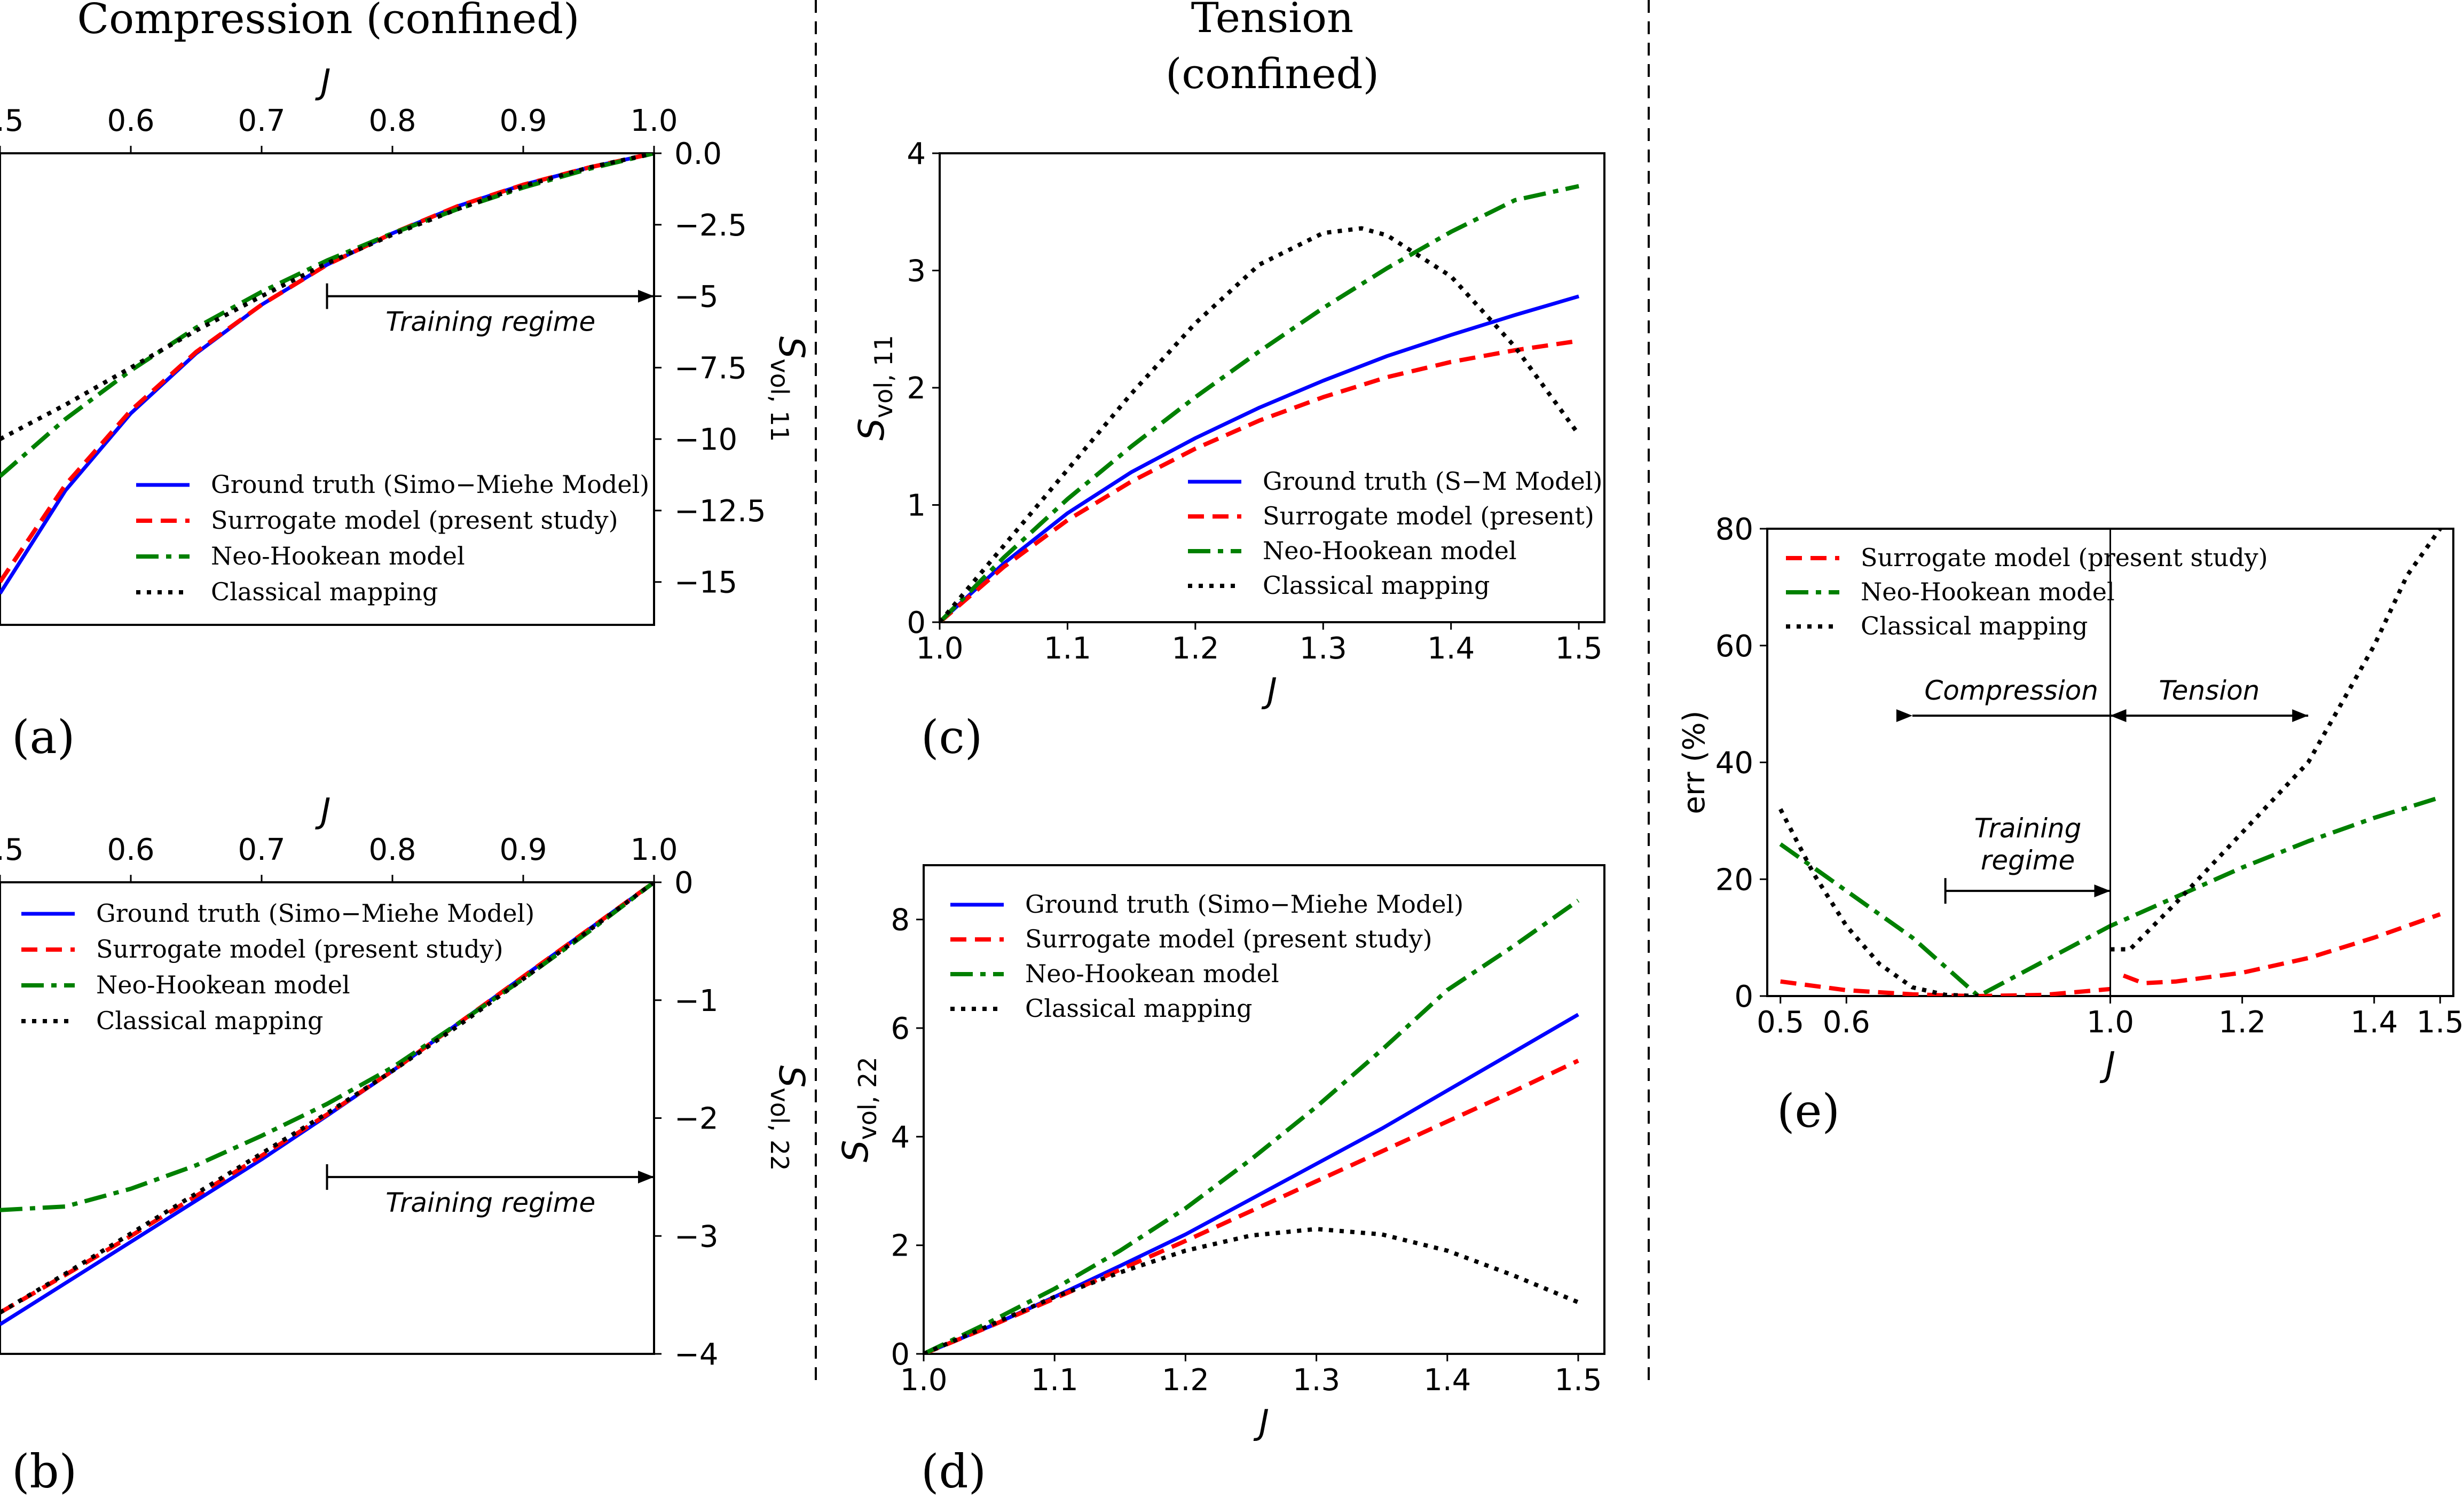 Image resolution: width=2464 pixels, height=1497 pixels. I want to click on tension-title-line2: (confined), so click(1272, 74).